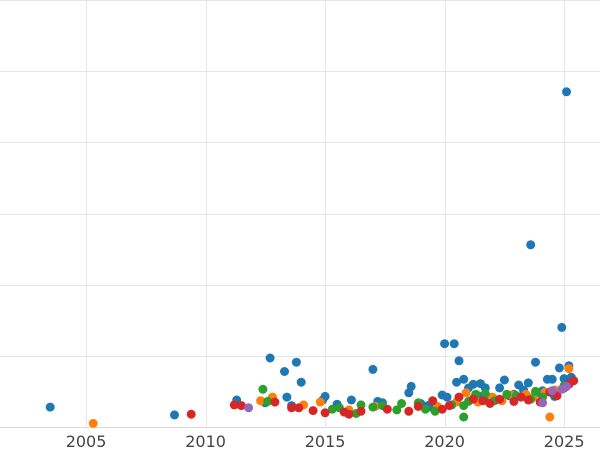  I want to click on x-tick-label: 2020, so click(444, 441).